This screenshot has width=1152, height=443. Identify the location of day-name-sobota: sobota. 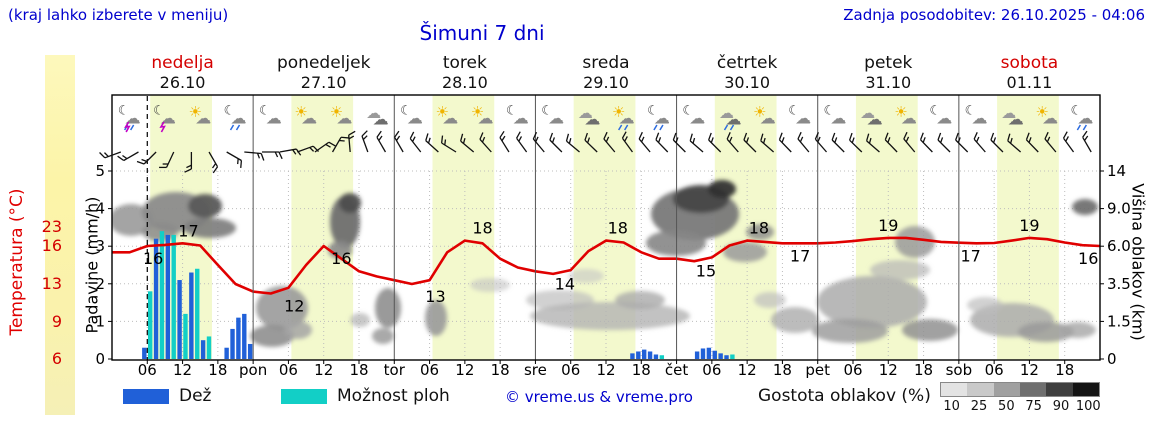
(1029, 63).